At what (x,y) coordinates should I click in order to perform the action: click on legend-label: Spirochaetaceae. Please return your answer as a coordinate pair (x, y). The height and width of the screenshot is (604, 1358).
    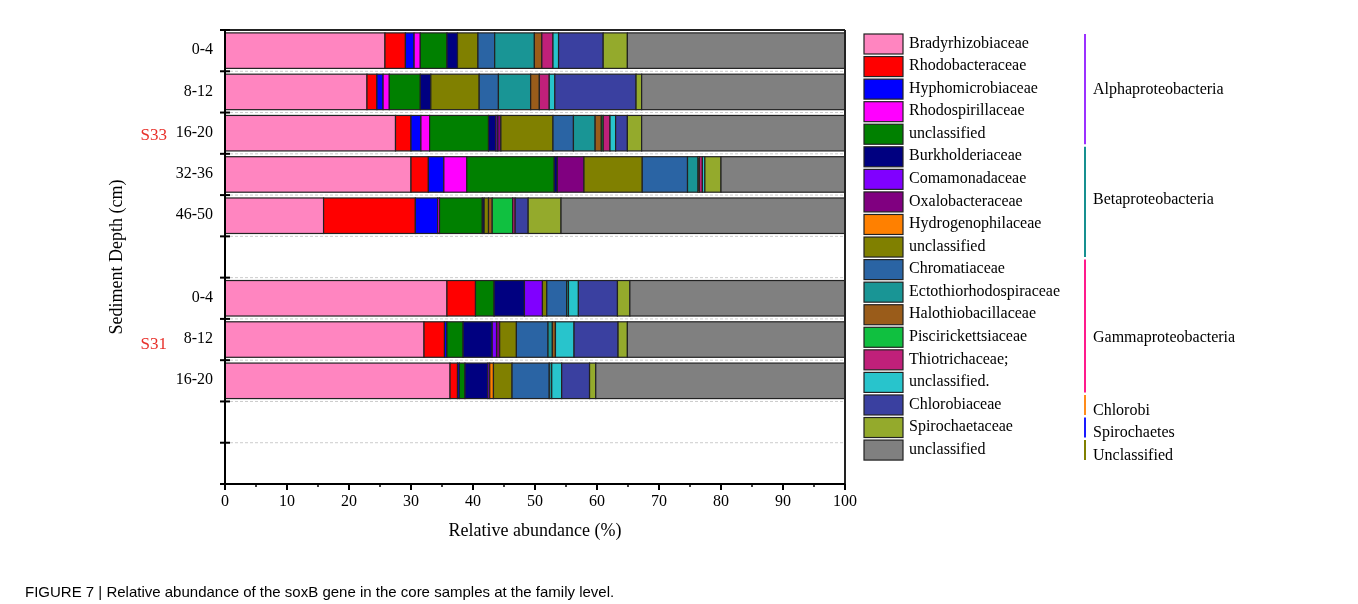
    Looking at the image, I should click on (961, 426).